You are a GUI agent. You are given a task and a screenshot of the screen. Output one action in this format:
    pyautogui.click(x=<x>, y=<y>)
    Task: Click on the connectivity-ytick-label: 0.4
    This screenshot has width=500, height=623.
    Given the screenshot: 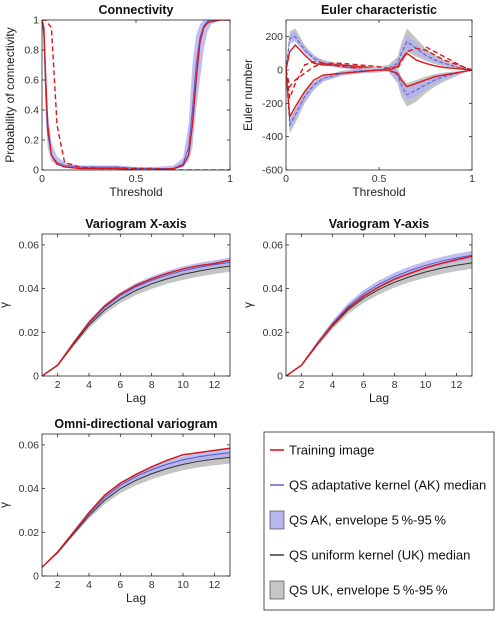 What is the action you would take?
    pyautogui.click(x=31, y=111)
    